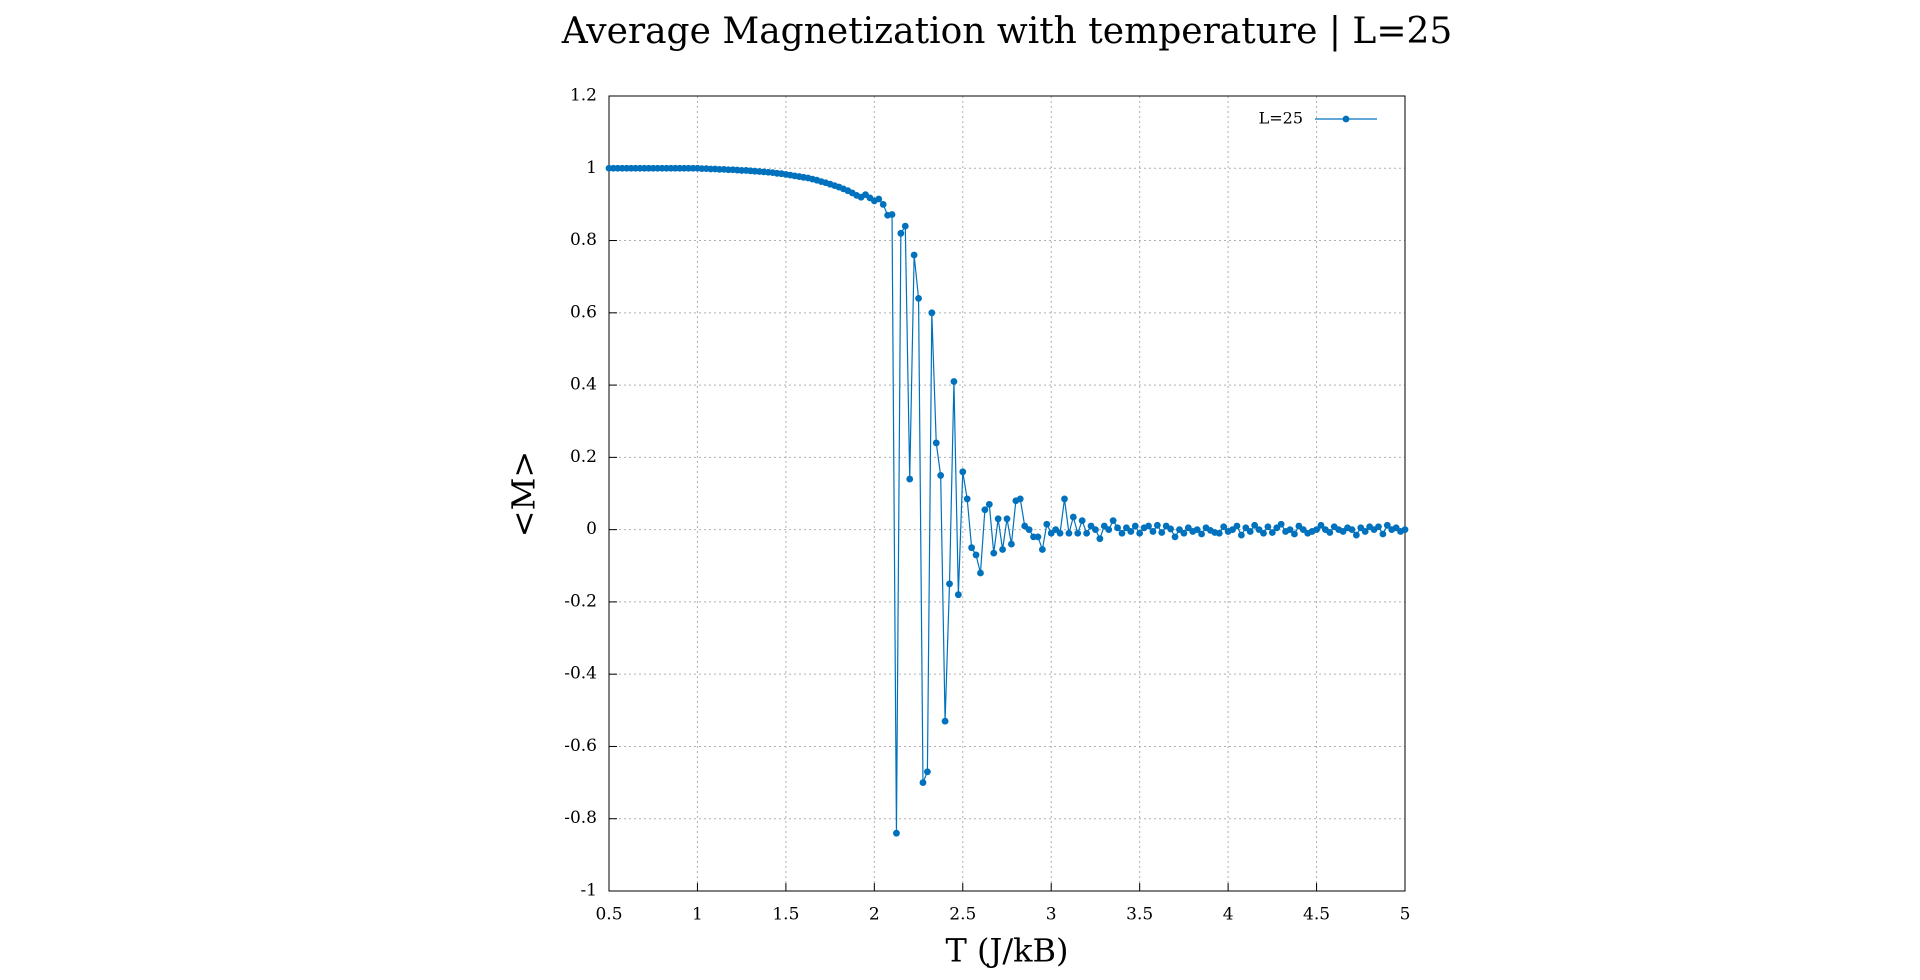 This screenshot has width=1920, height=980. Describe the element at coordinates (591, 529) in the screenshot. I see `y-tick-label: 0` at that location.